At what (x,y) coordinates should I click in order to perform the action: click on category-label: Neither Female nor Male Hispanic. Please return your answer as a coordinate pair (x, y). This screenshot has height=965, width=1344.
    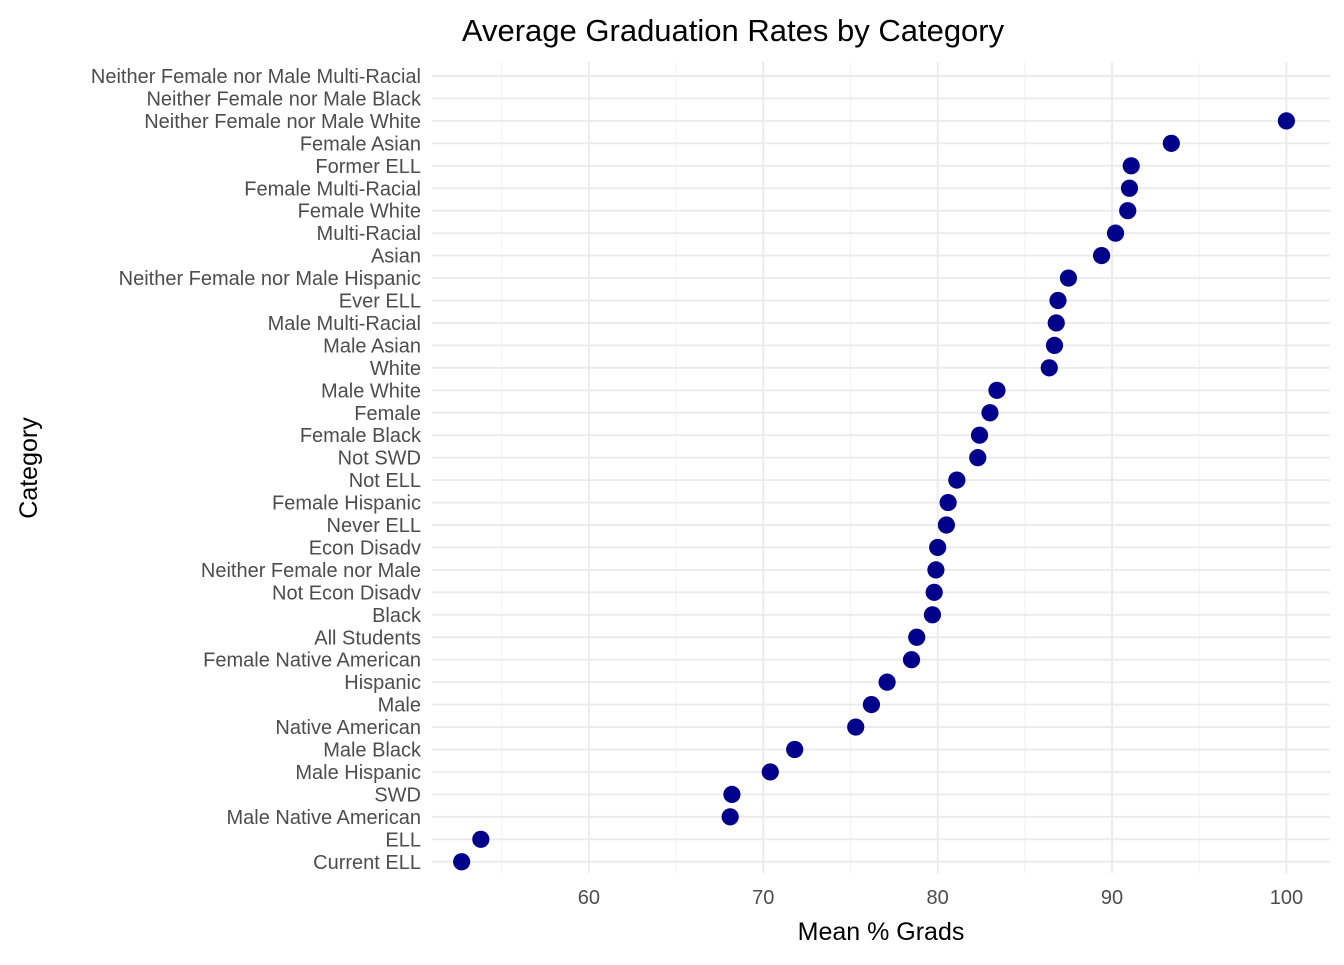
    Looking at the image, I should click on (270, 279).